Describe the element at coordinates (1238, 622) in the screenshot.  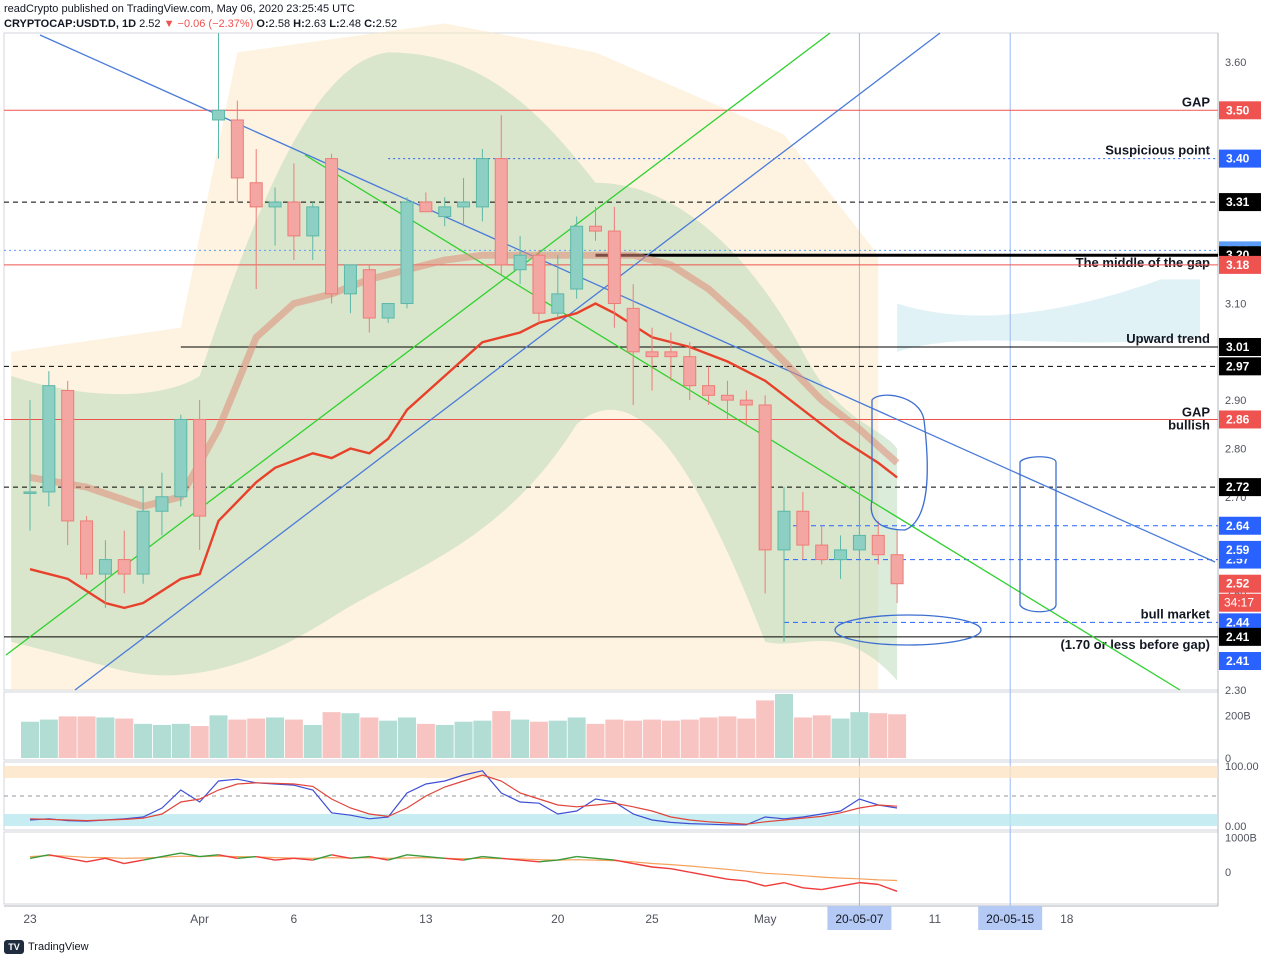
I see `price-badge-2.44: 2.44` at that location.